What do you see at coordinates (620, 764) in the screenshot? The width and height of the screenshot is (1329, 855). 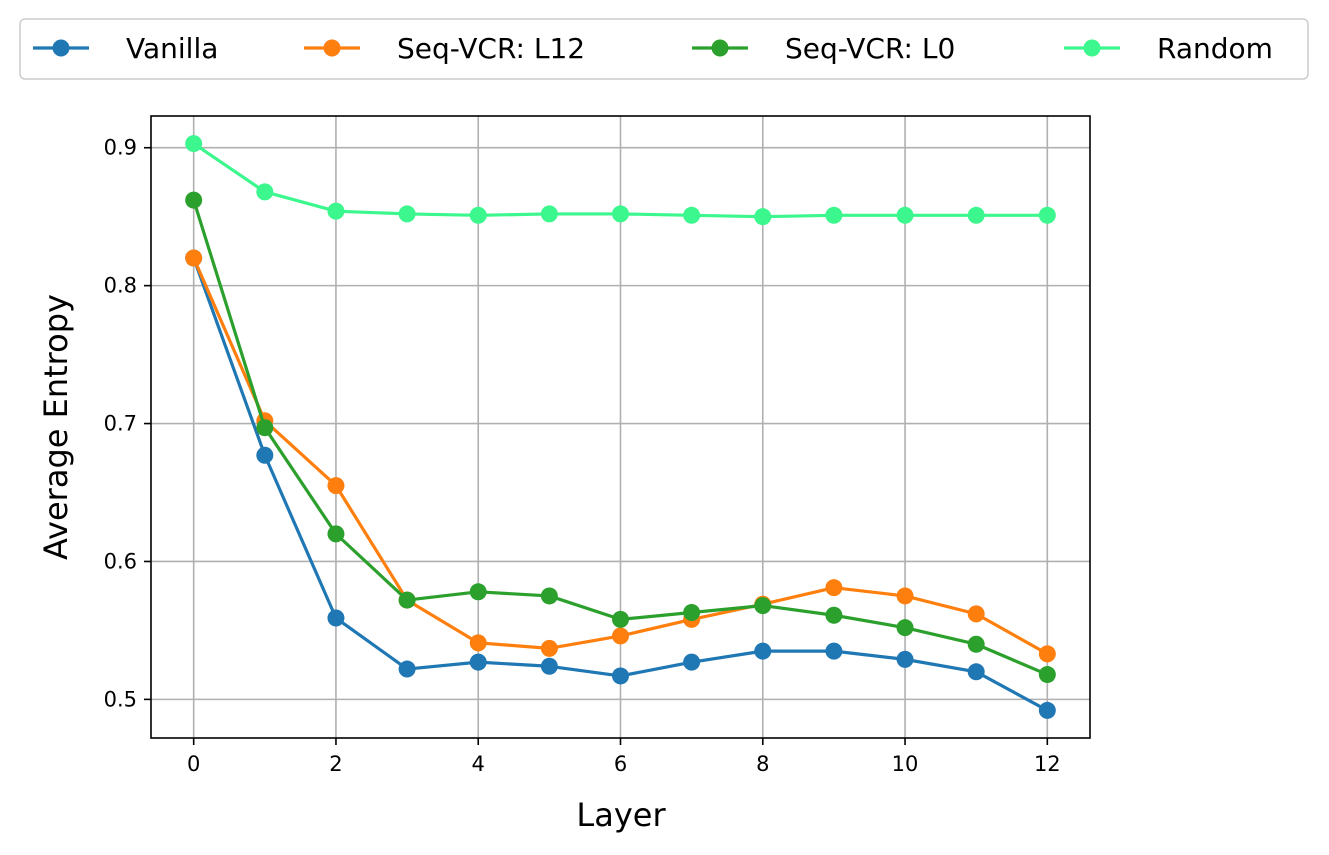 I see `x-tick-label: 6` at bounding box center [620, 764].